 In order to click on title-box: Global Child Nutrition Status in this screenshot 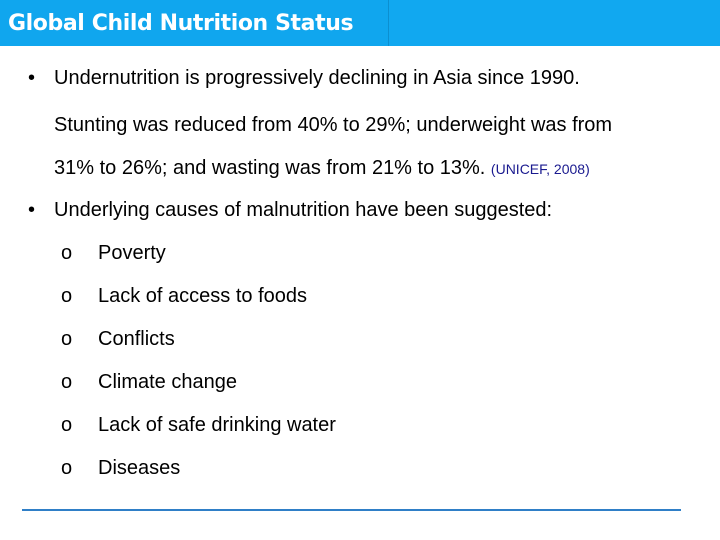, I will do `click(194, 23)`.